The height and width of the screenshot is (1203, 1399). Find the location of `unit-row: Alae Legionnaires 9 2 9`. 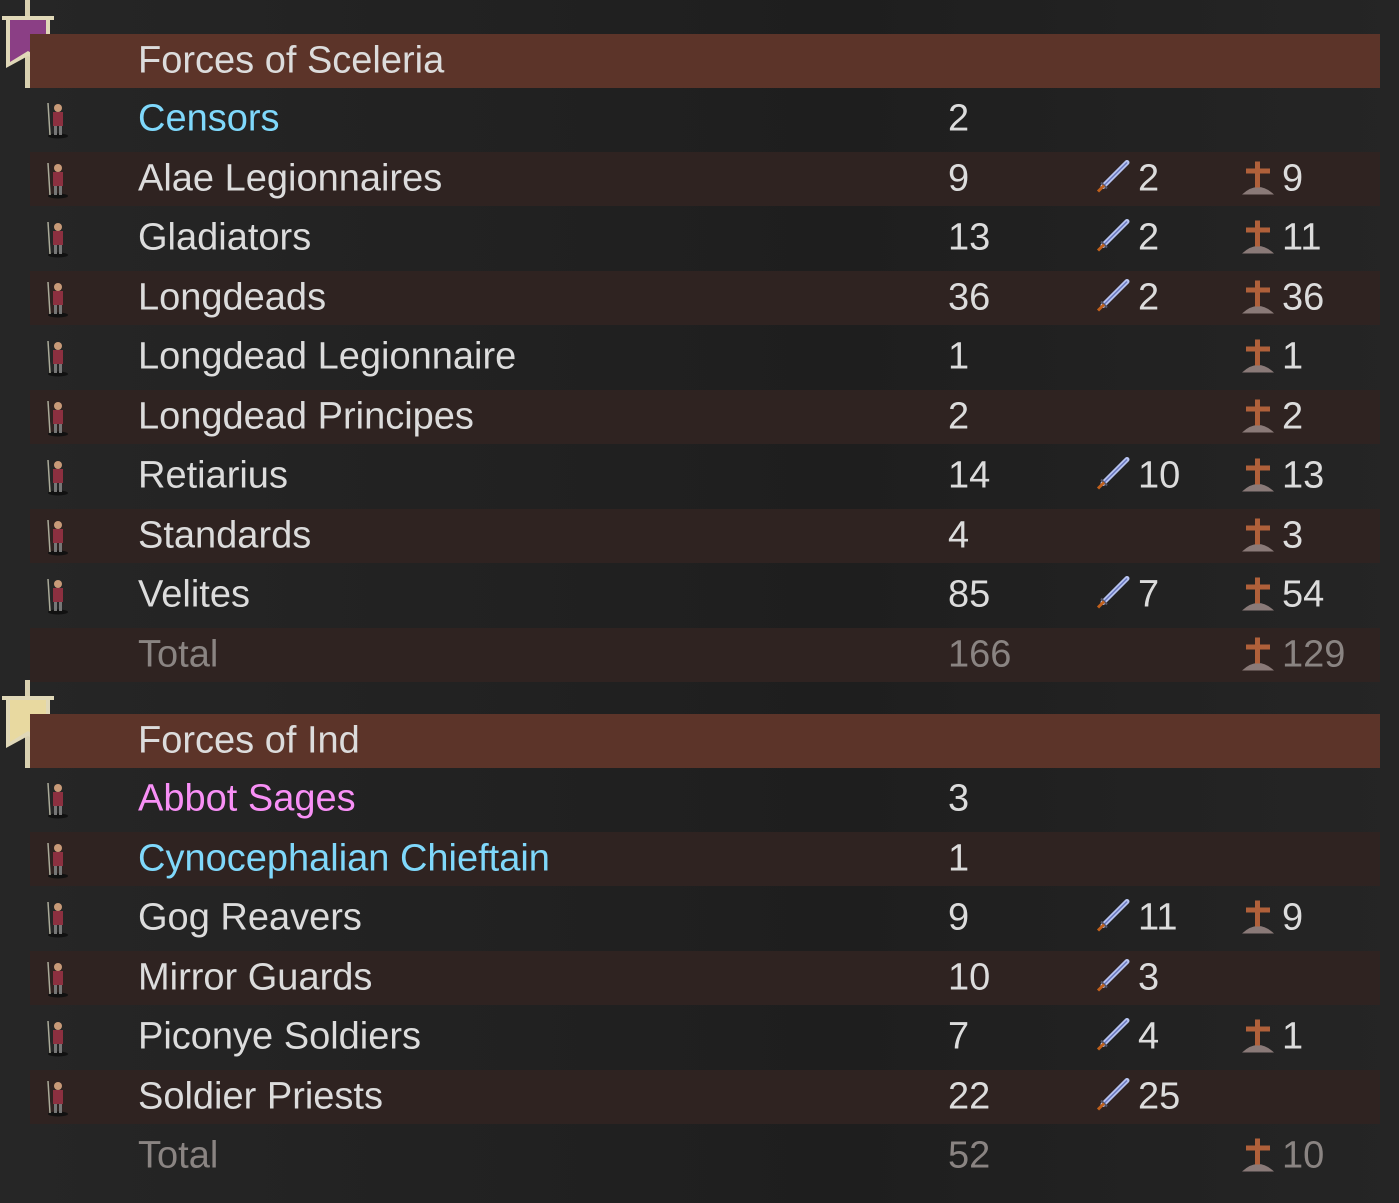

unit-row: Alae Legionnaires 9 2 9 is located at coordinates (705, 178).